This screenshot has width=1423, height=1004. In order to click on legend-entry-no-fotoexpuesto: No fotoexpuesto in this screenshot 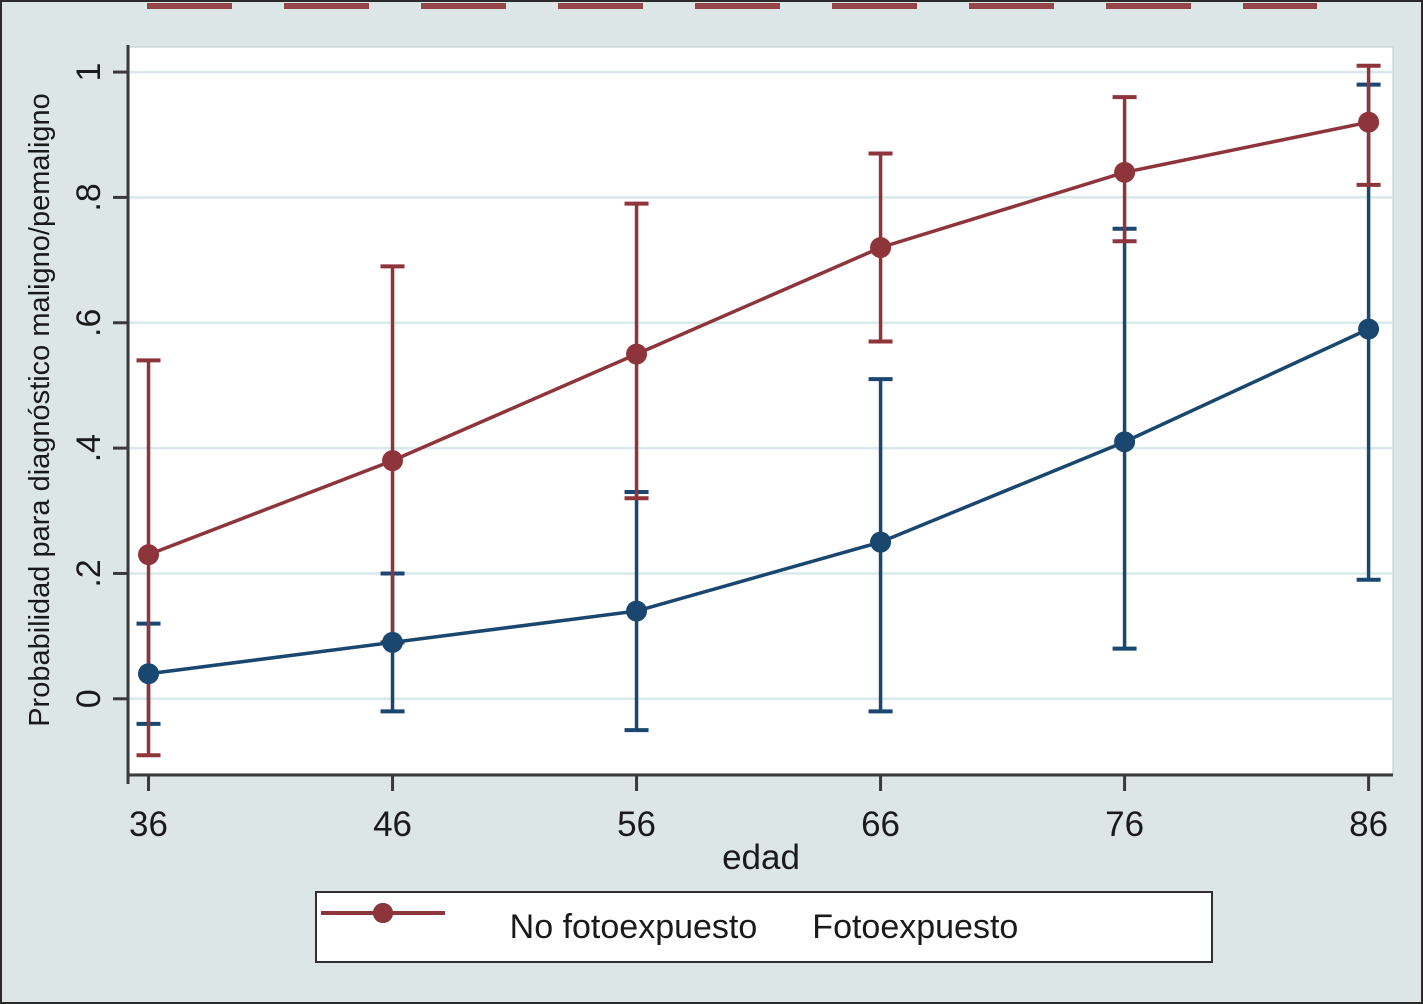, I will do `click(539, 925)`.